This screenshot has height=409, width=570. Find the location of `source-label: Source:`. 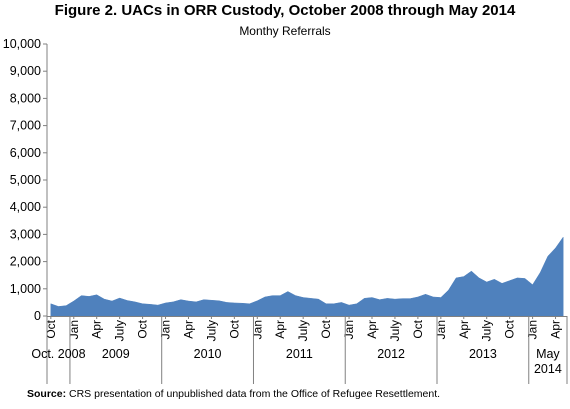

source-label: Source: is located at coordinates (47, 394).